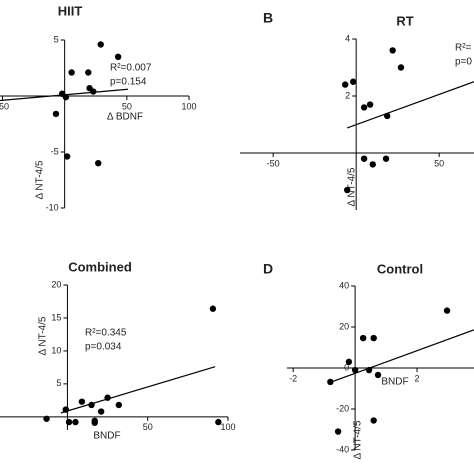 The height and width of the screenshot is (474, 474). What do you see at coordinates (347, 38) in the screenshot?
I see `y-tick-label: 4` at bounding box center [347, 38].